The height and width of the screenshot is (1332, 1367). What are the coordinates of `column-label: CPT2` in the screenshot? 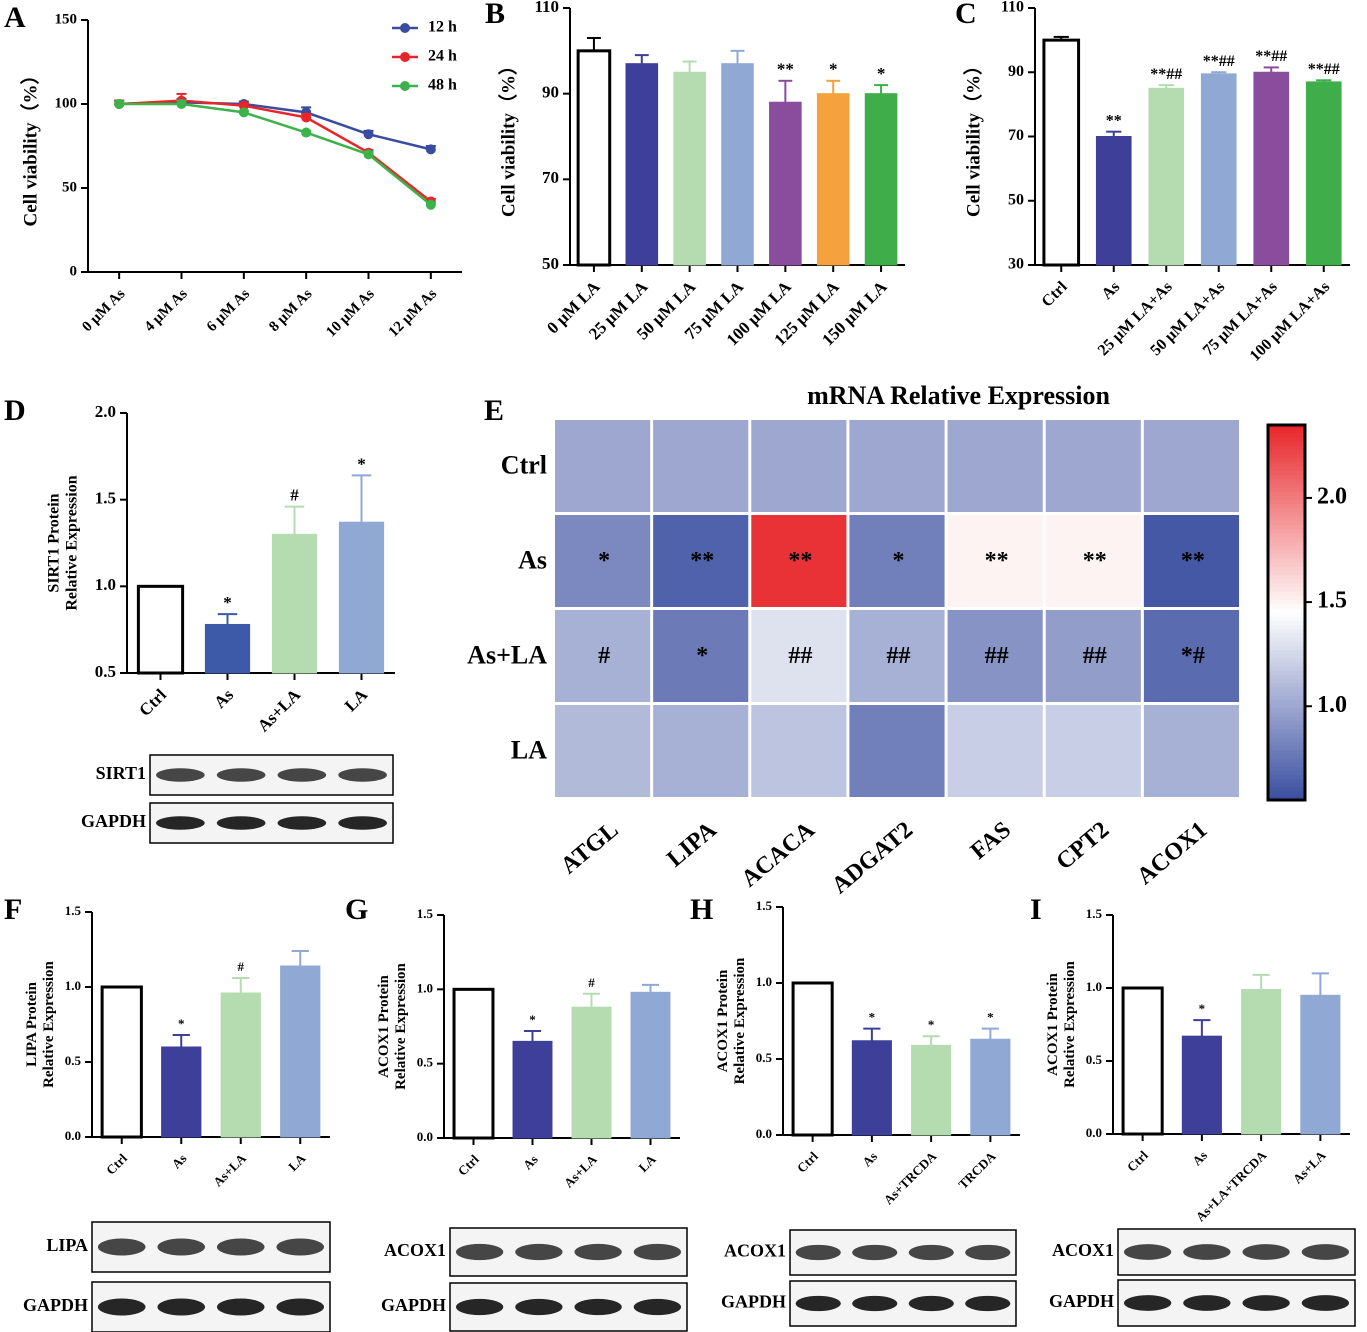 It's located at (1083, 846).